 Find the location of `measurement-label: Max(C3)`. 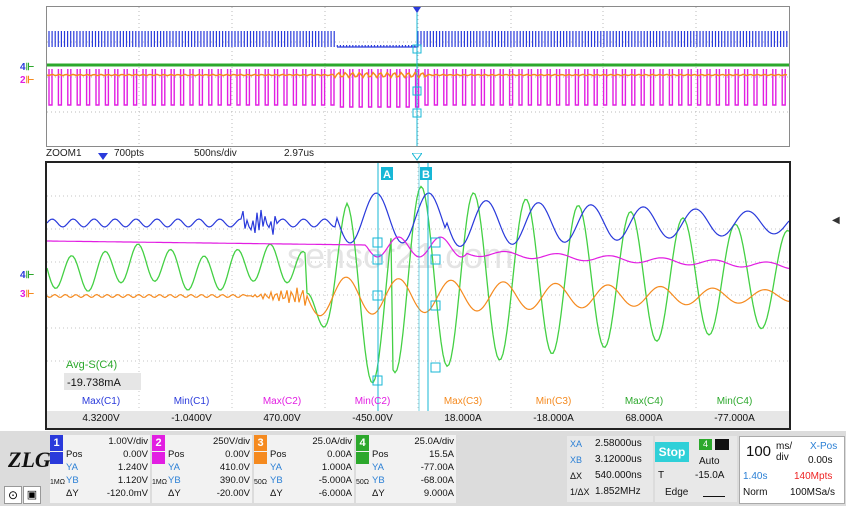

measurement-label: Max(C3) is located at coordinates (463, 401).